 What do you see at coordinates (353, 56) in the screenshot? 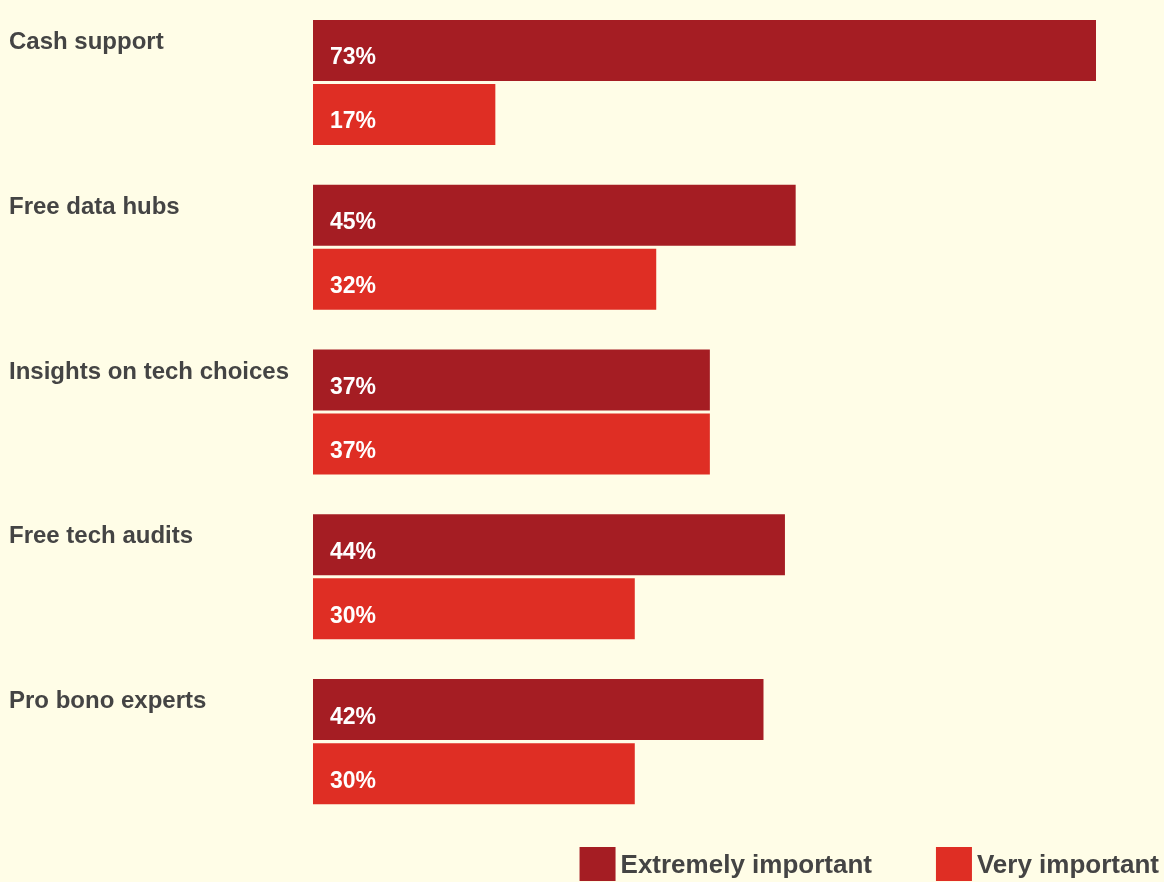
I see `data-label: 73%` at bounding box center [353, 56].